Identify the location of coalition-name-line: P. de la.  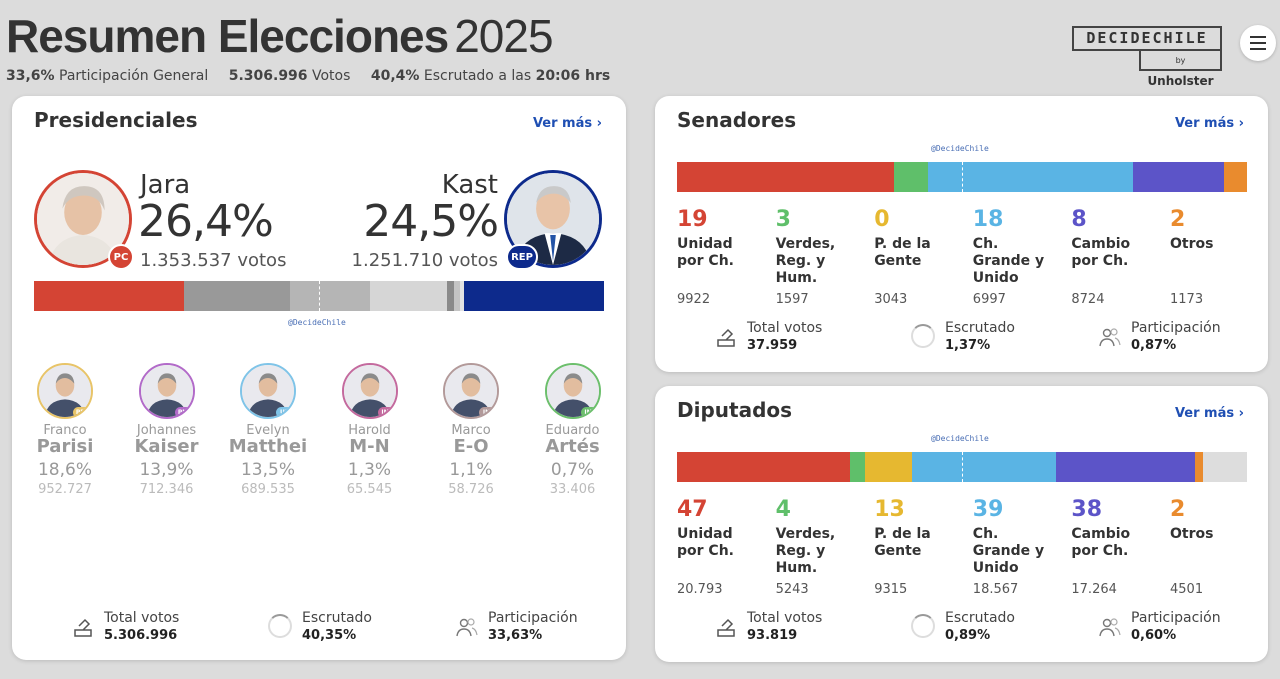
(902, 244).